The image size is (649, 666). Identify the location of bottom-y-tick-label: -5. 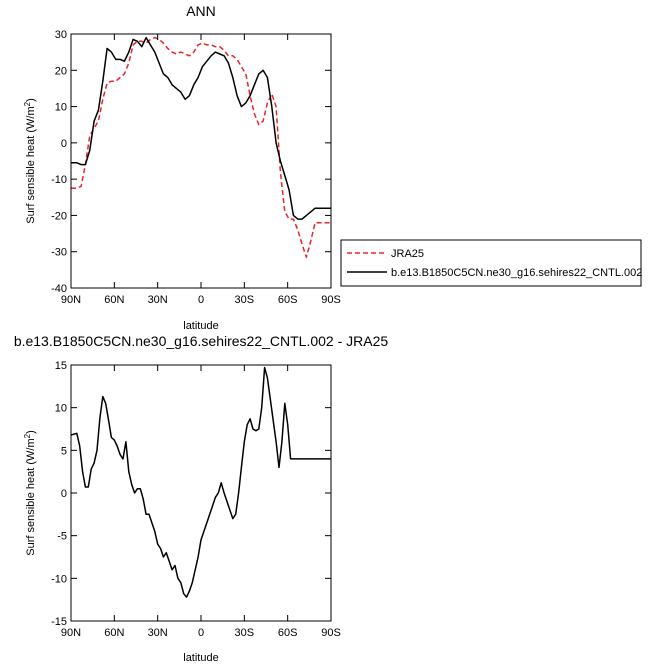
(62, 537).